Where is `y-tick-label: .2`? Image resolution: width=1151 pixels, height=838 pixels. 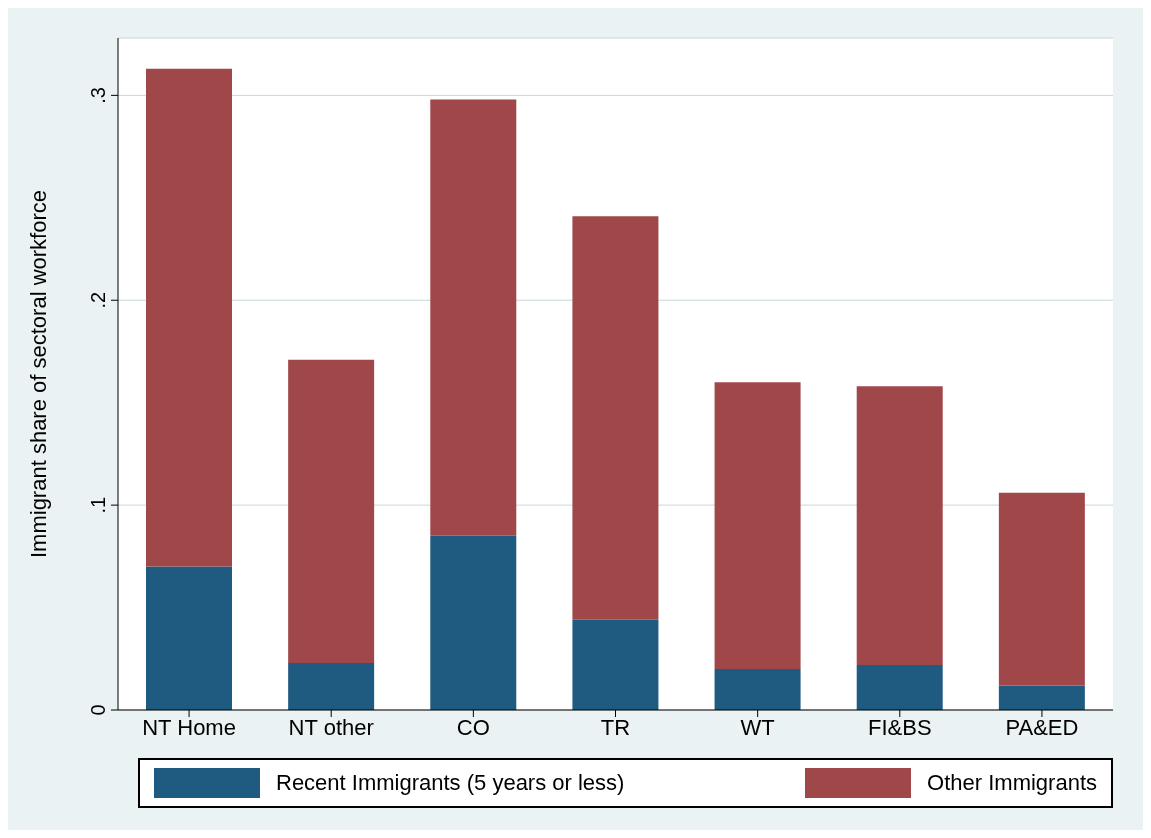
y-tick-label: .2 is located at coordinates (98, 300).